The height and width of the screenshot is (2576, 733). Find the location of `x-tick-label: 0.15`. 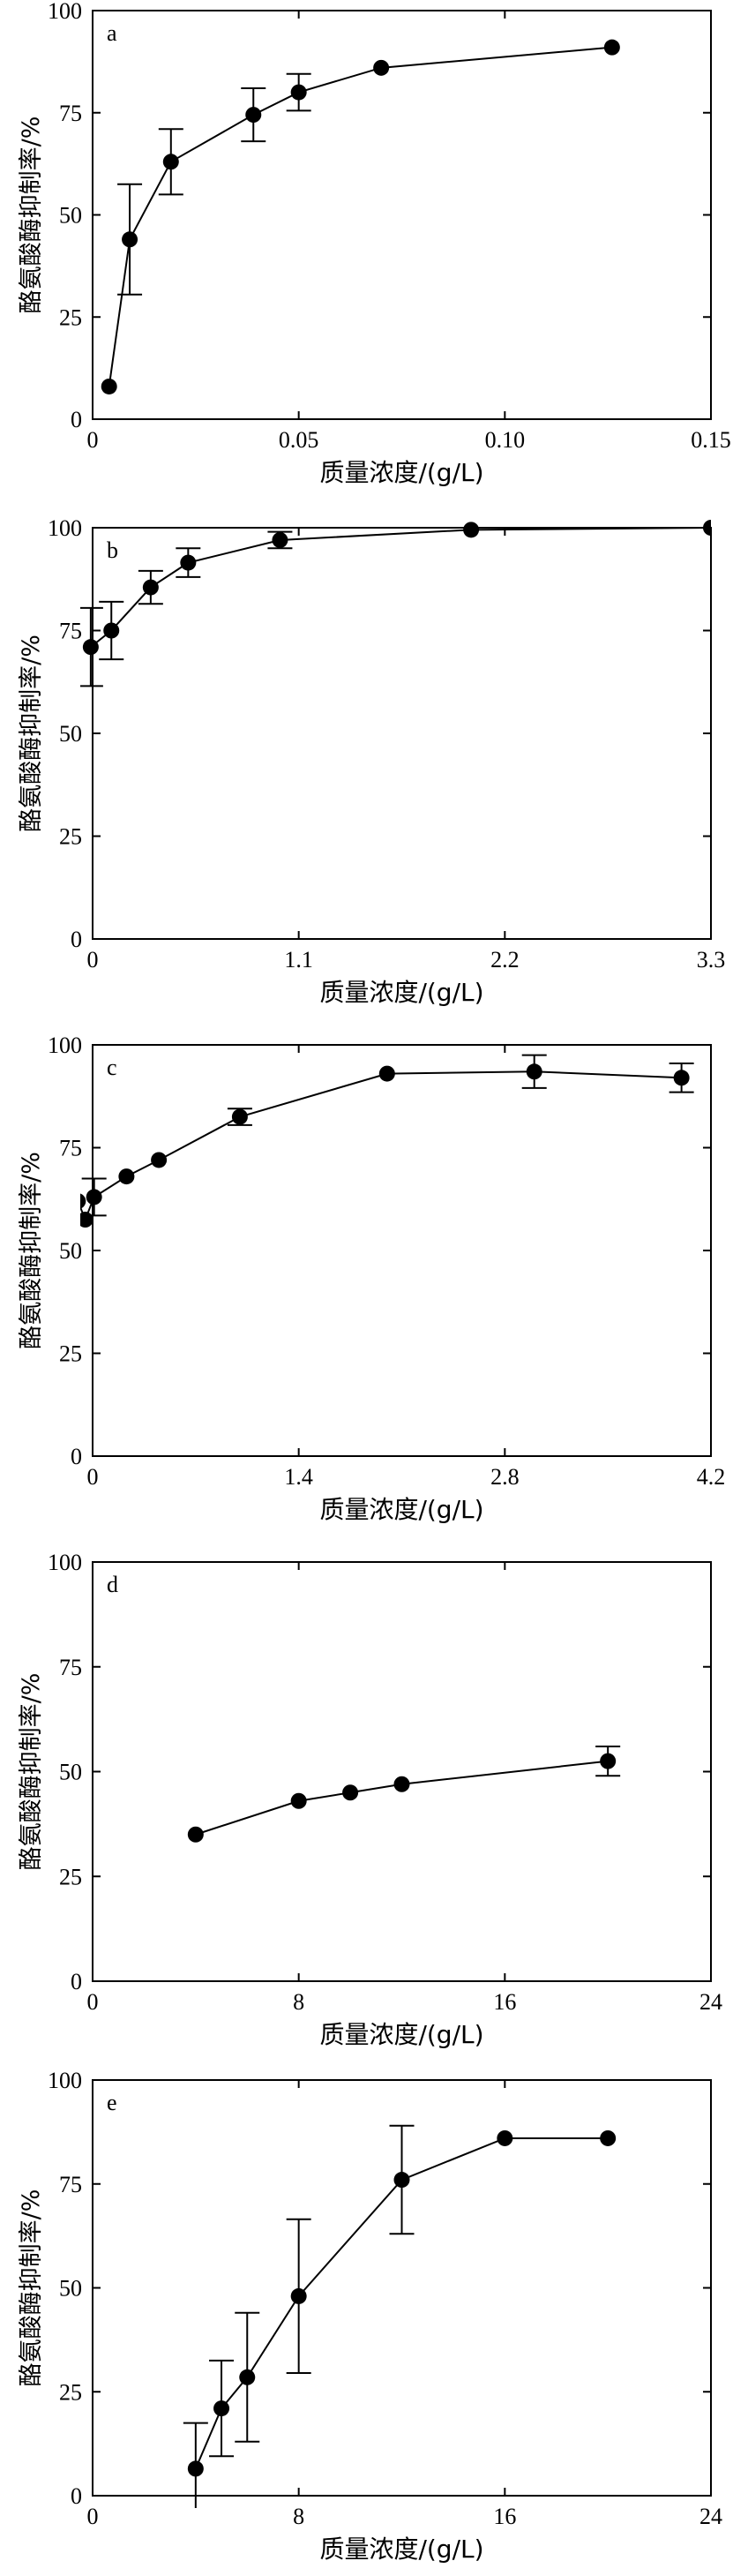

x-tick-label: 0.15 is located at coordinates (711, 440).